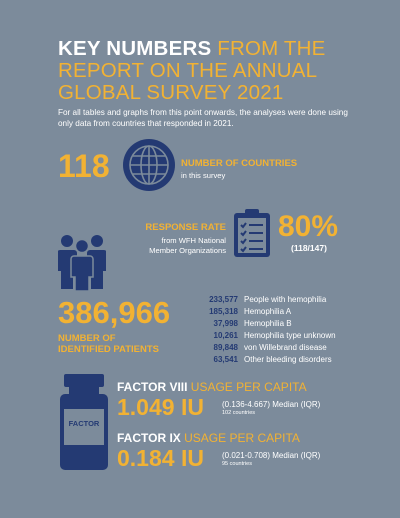 The image size is (400, 518). I want to click on breakdown-row: 63,541 Other bleeding disorders, so click(261, 360).